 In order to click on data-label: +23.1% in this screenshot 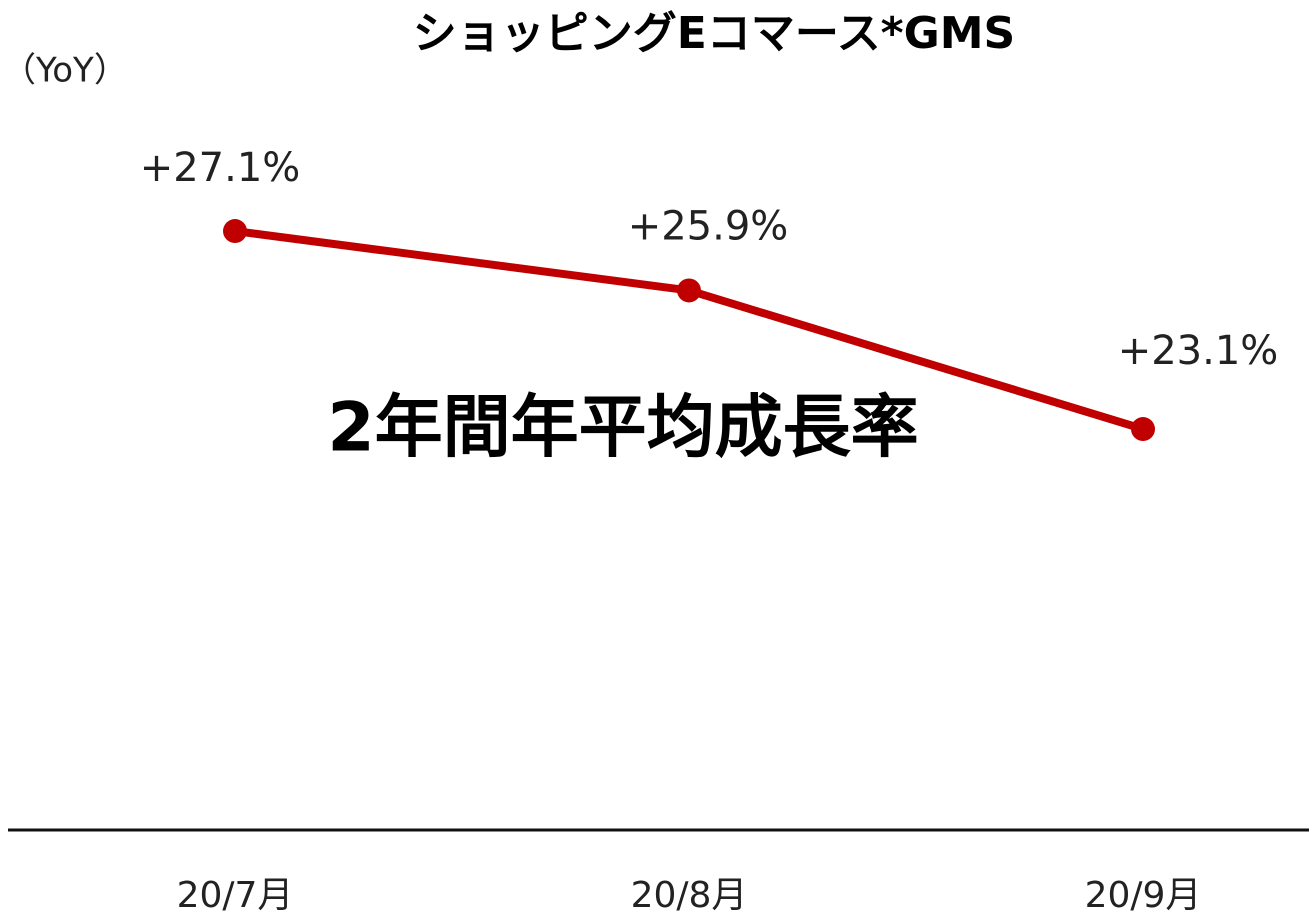, I will do `click(1198, 351)`.